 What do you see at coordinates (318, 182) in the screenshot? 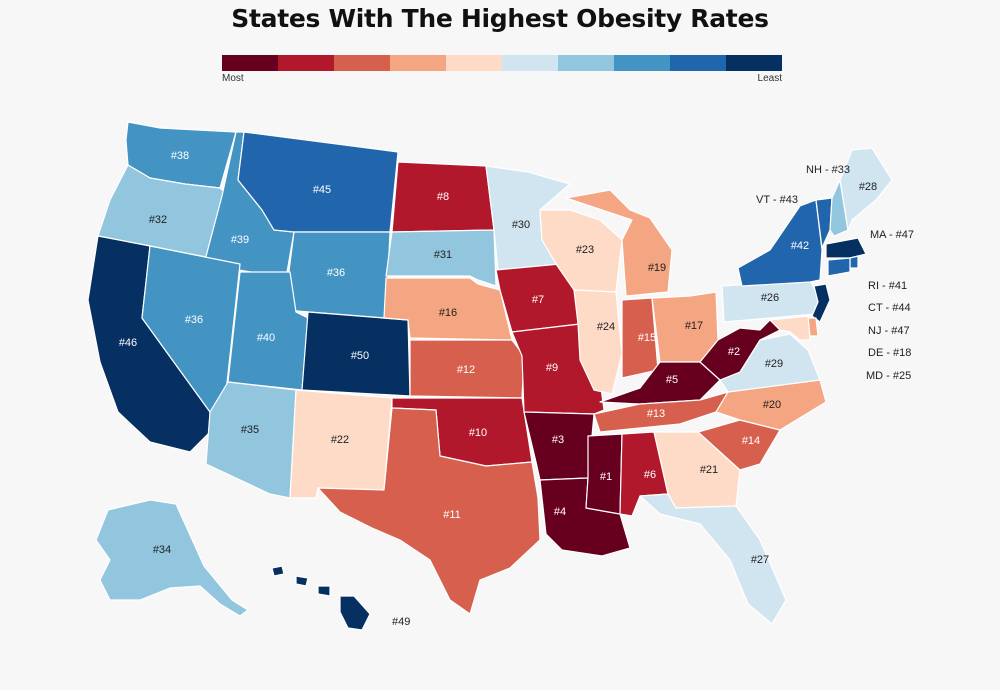
I see `state-mt` at bounding box center [318, 182].